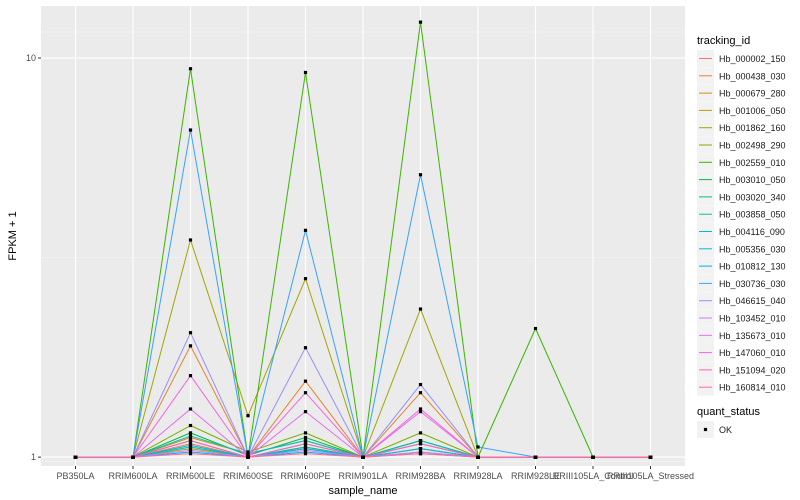 This screenshot has width=800, height=500. Describe the element at coordinates (593, 476) in the screenshot. I see `x-tick-label: RRIII105LA_Control` at that location.